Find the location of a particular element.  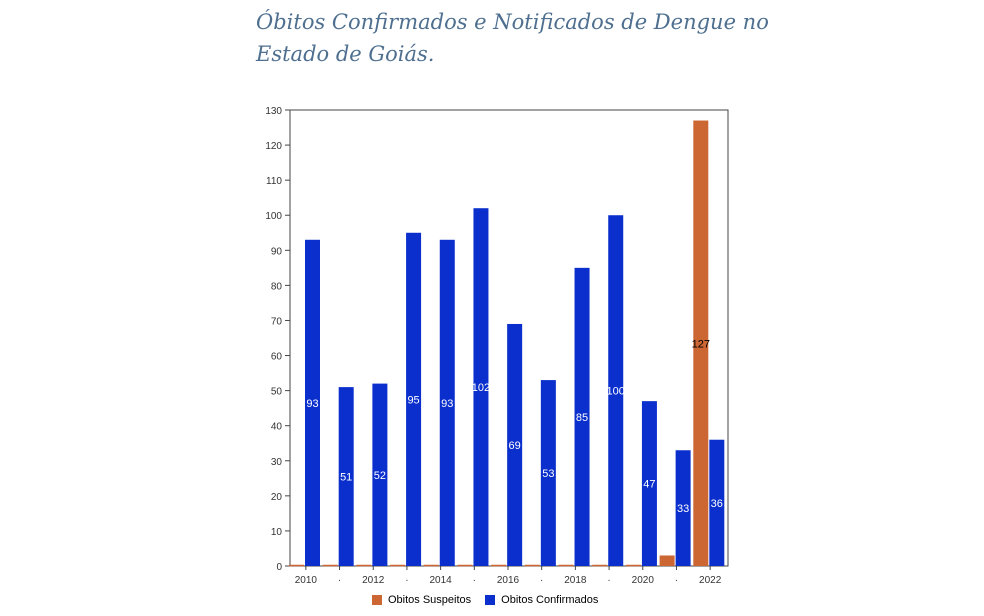

data-label: 52 is located at coordinates (380, 476).